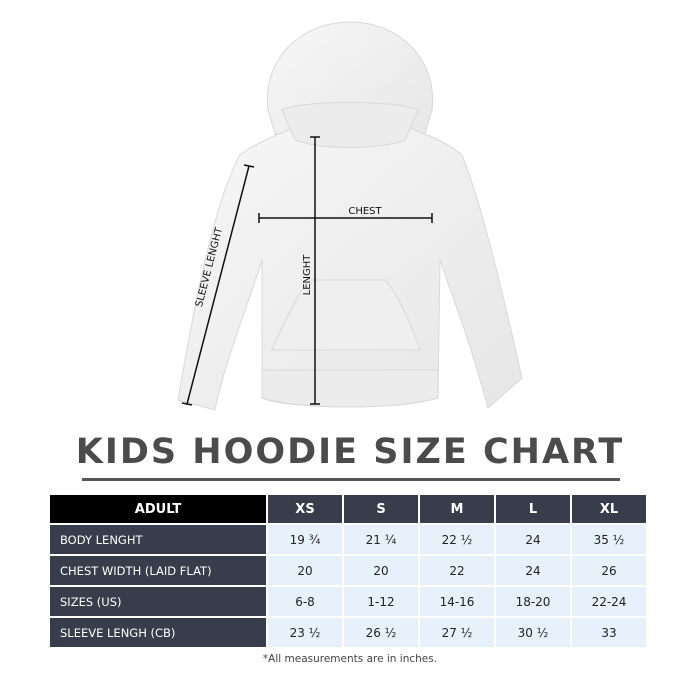  What do you see at coordinates (381, 539) in the screenshot?
I see `table-cell: 21 ¼` at bounding box center [381, 539].